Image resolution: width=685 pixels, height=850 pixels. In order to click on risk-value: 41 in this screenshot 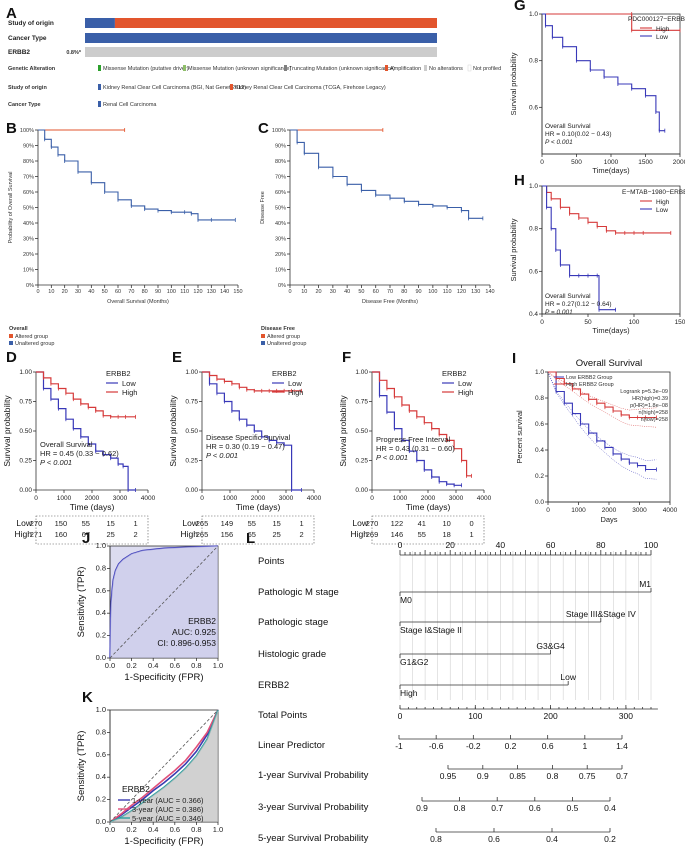, I will do `click(422, 523)`.